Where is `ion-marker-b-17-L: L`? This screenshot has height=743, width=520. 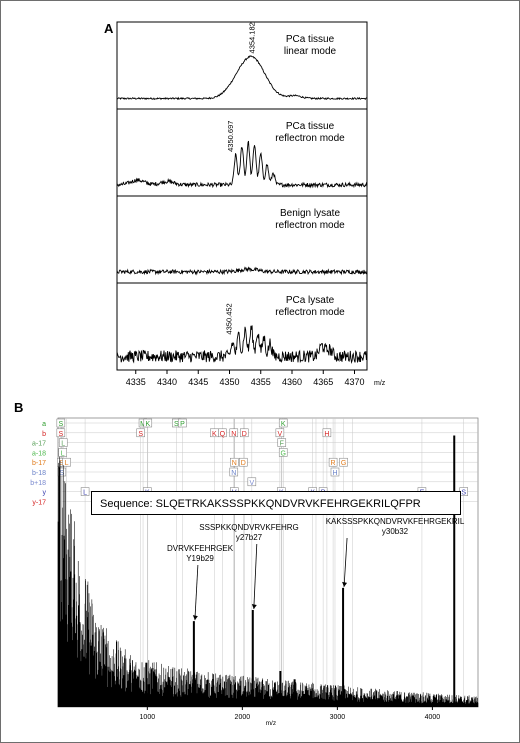 ion-marker-b-17-L: L is located at coordinates (67, 463).